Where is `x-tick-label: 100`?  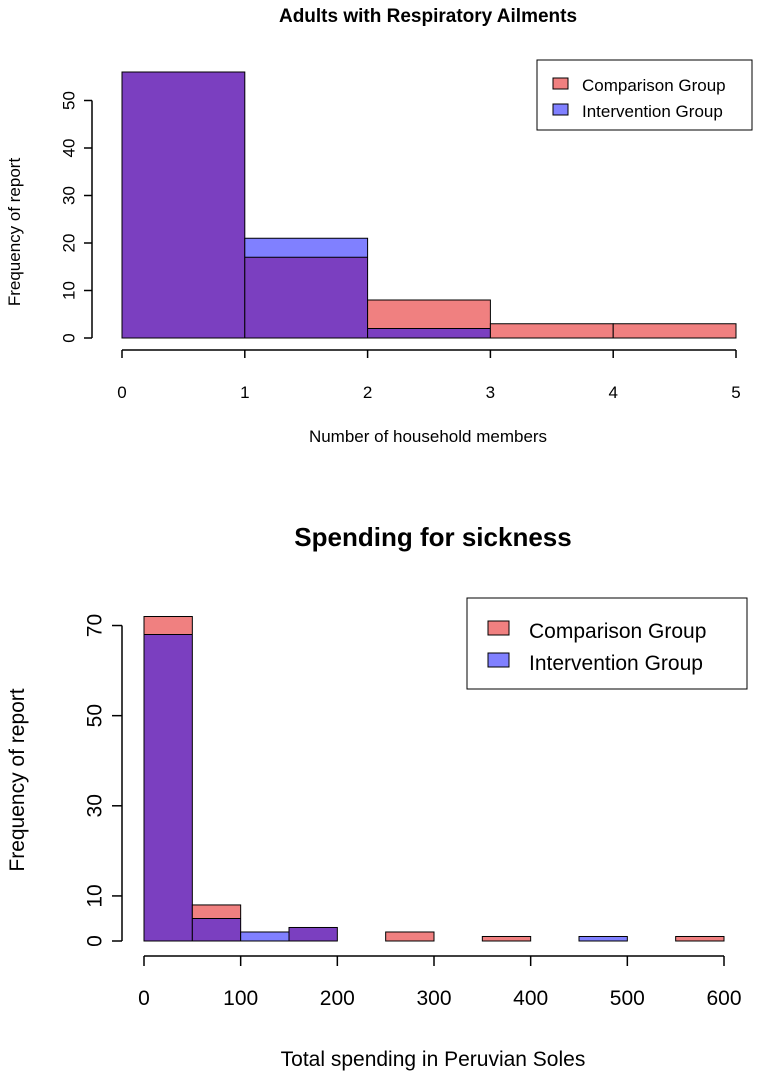
x-tick-label: 100 is located at coordinates (240, 998).